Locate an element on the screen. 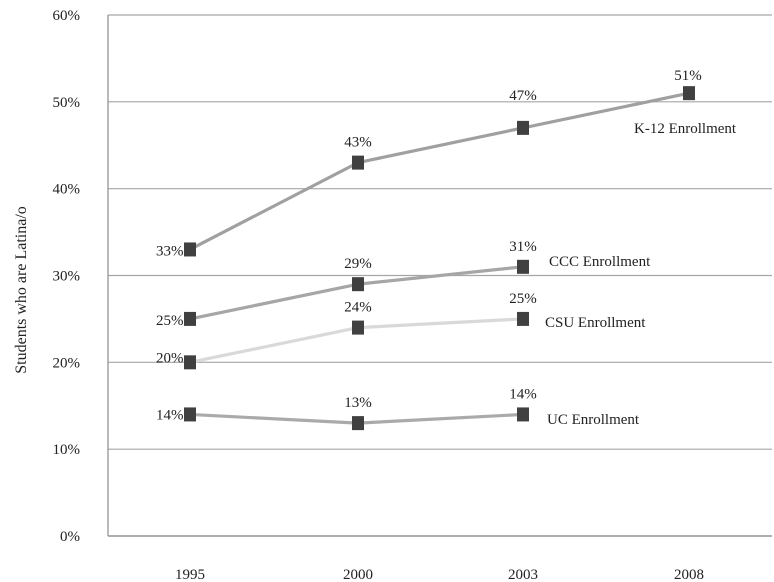 The image size is (774, 582). series-2: 20% 24% 25% CSU Enrollment is located at coordinates (401, 330).